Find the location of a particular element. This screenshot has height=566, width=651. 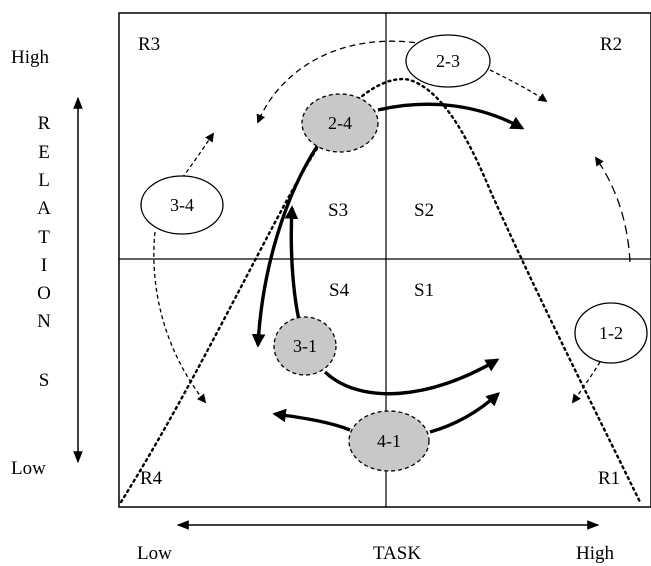

y-axis-low-label: Low is located at coordinates (28, 468).